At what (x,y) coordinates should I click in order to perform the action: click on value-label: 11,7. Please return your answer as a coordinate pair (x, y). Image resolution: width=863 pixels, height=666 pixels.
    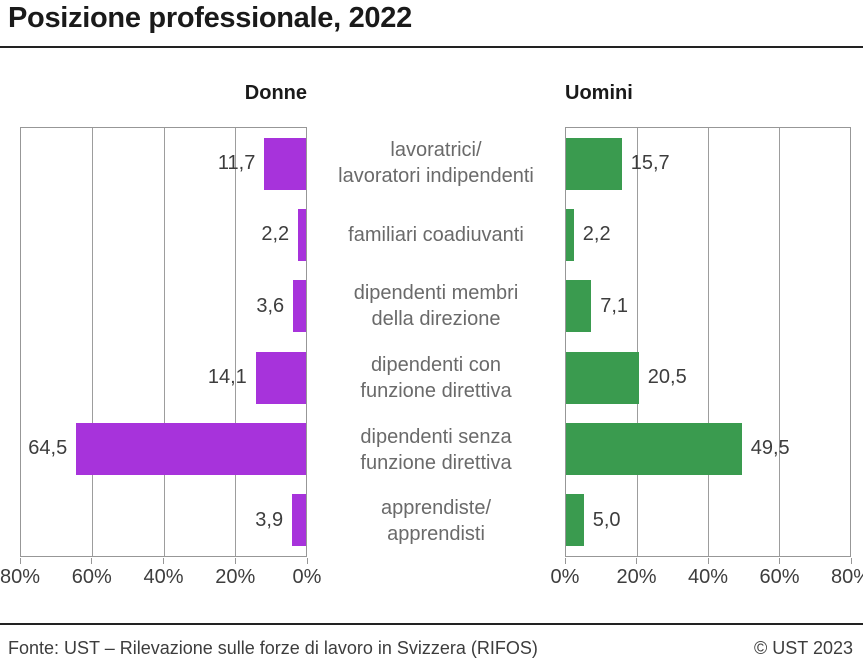
    Looking at the image, I should click on (236, 163).